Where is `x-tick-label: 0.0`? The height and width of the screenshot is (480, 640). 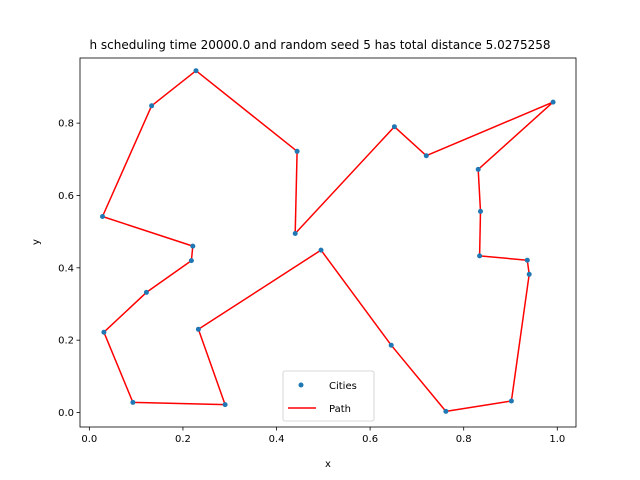 x-tick-label: 0.0 is located at coordinates (89, 439).